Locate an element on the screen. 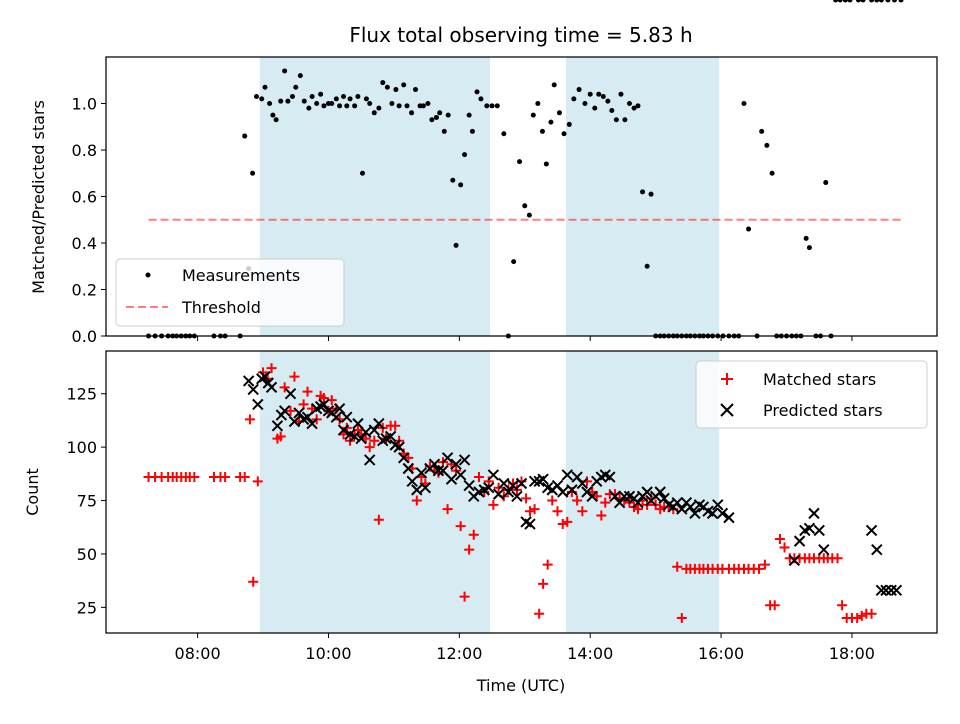  ratio-y-tick-label: 0.6 is located at coordinates (84, 197).